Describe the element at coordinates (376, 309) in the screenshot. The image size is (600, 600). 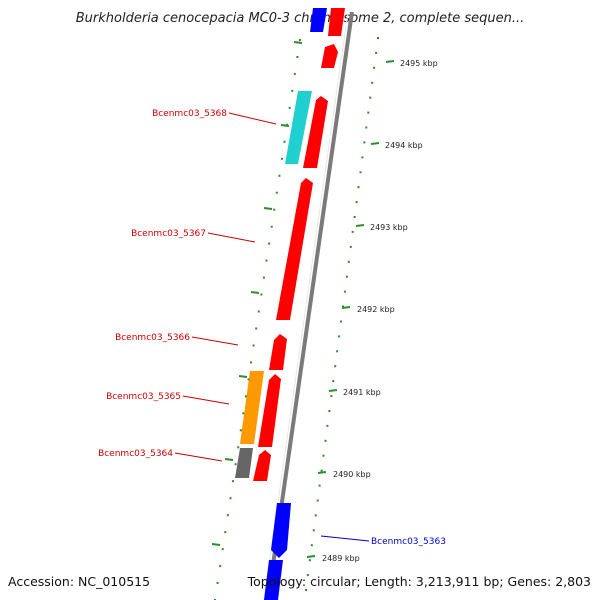
I see `tick-label-2492: 2492 kbp` at that location.